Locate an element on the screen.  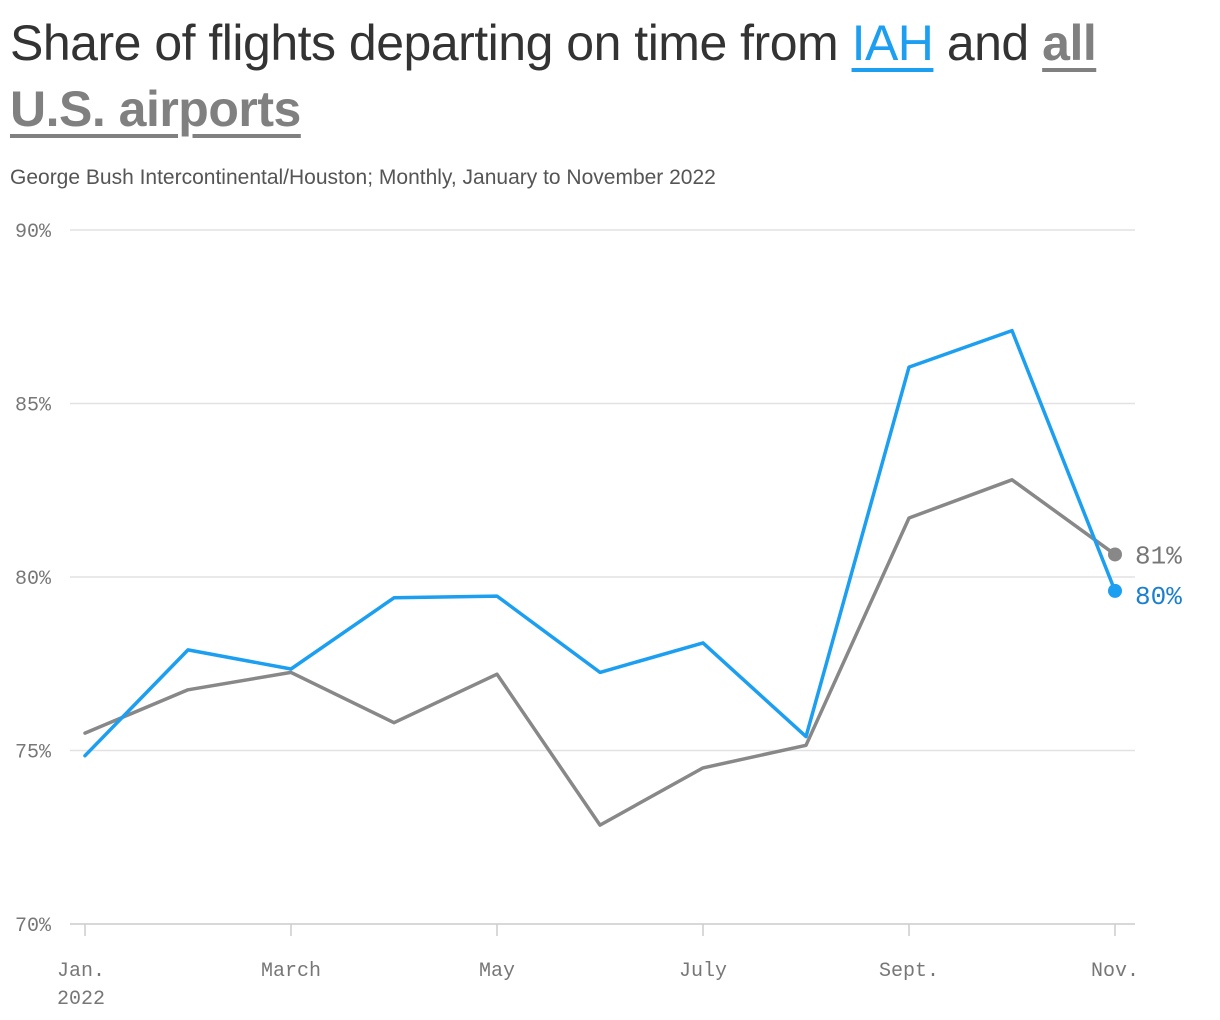
y-axis: 70% 75% 80% 85% 90% is located at coordinates (33, 579).